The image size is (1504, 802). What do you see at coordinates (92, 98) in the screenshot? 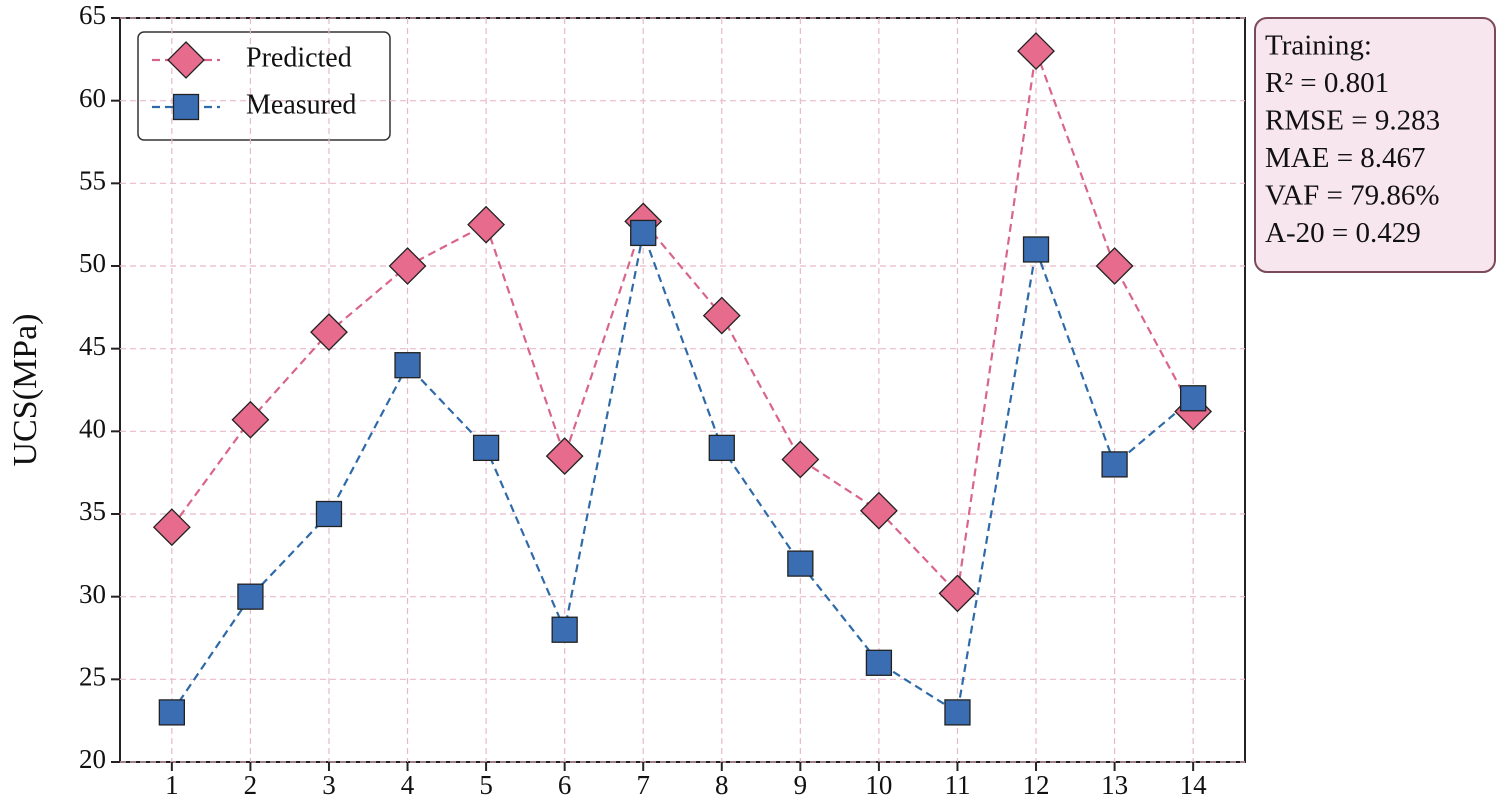
I see `y-tick-label: 60` at bounding box center [92, 98].